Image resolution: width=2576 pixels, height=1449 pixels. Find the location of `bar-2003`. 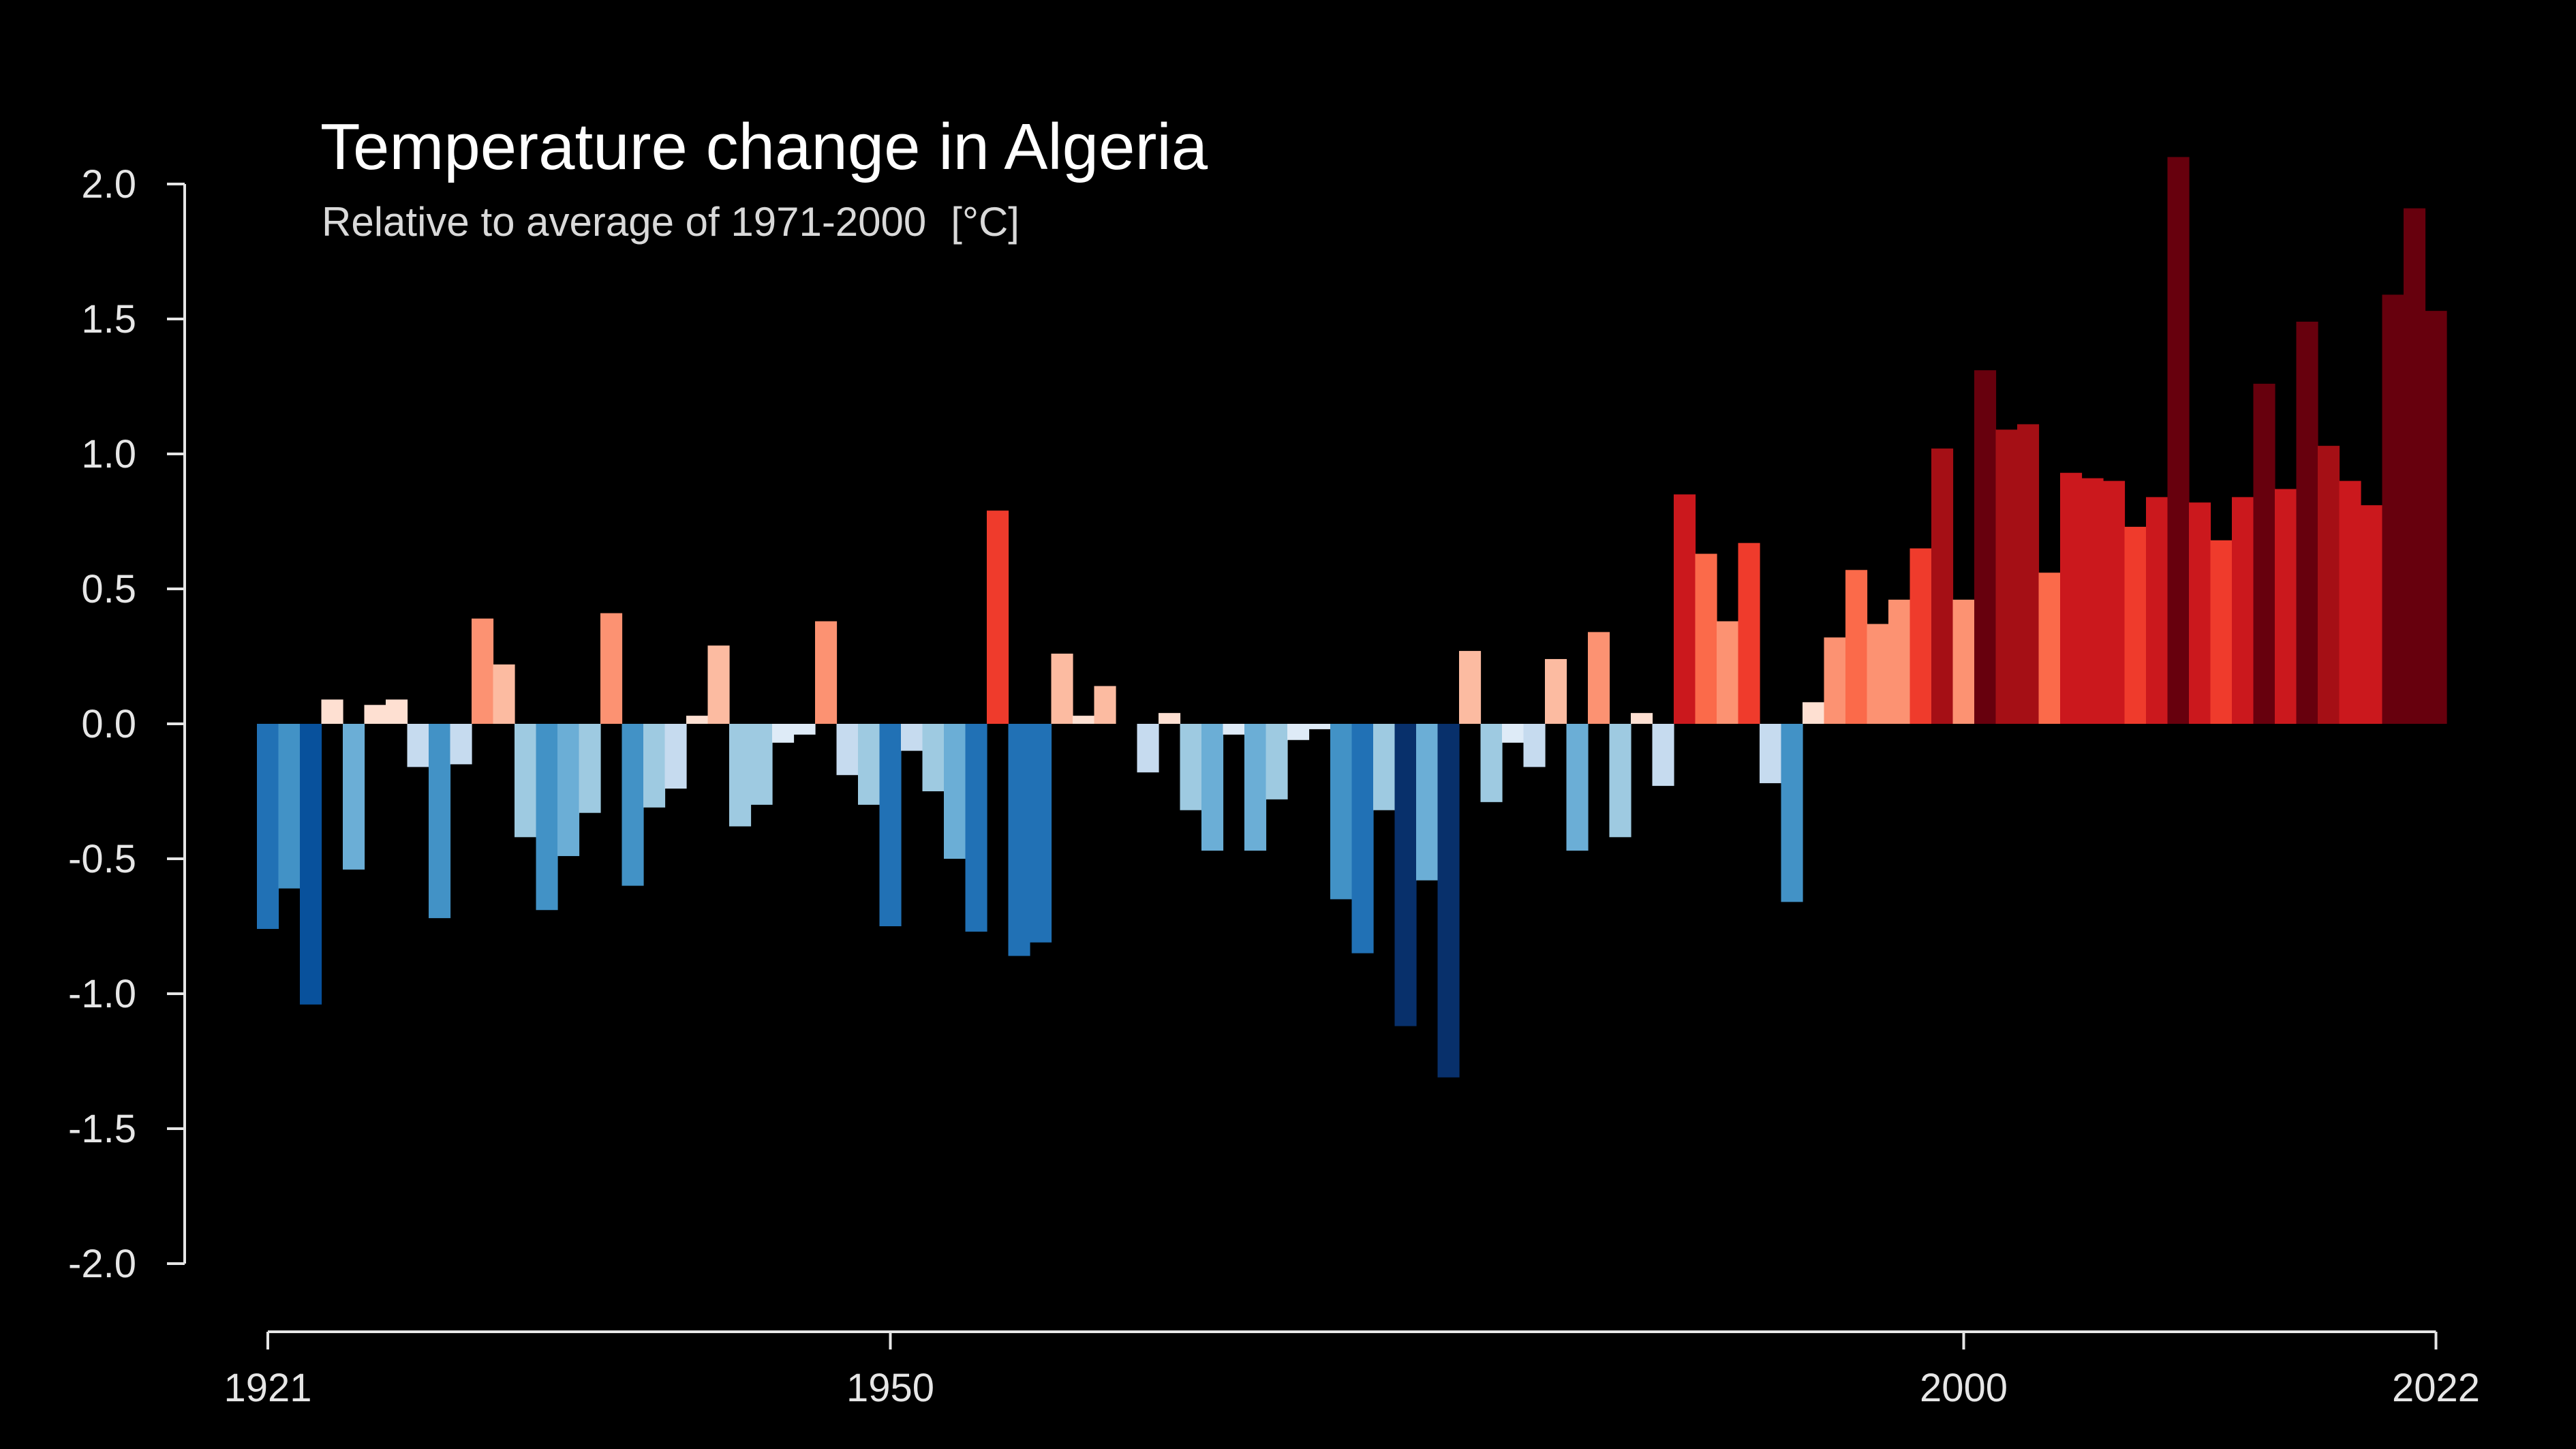

bar-2003 is located at coordinates (2029, 574).